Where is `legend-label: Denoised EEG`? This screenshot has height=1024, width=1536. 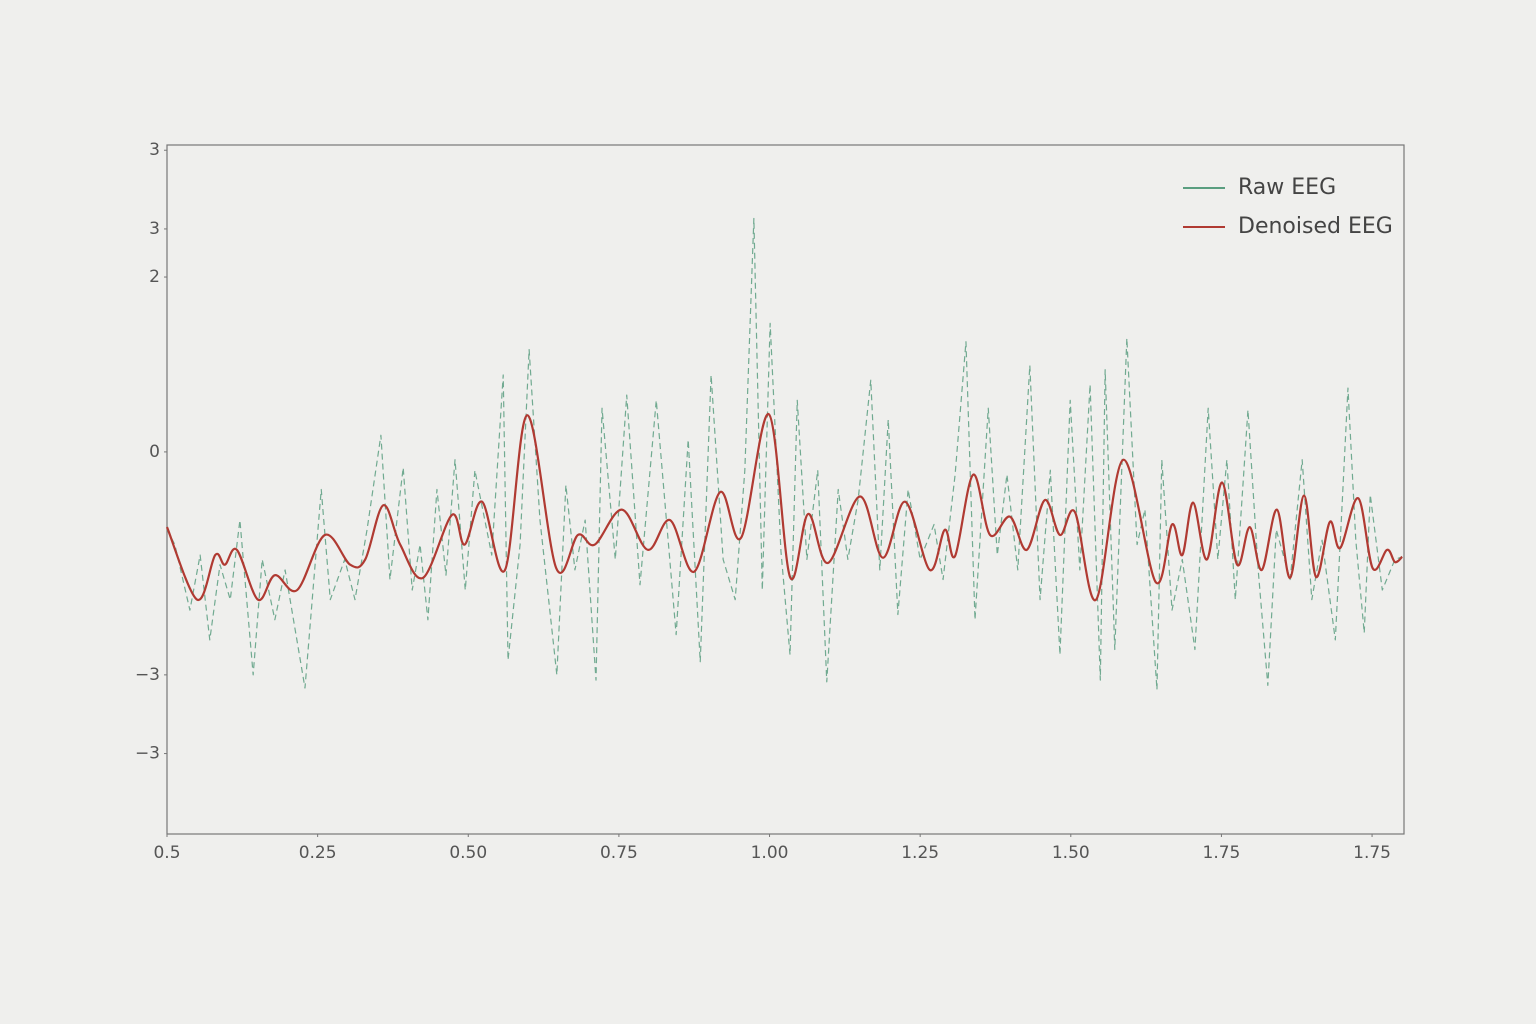 legend-label: Denoised EEG is located at coordinates (1315, 226).